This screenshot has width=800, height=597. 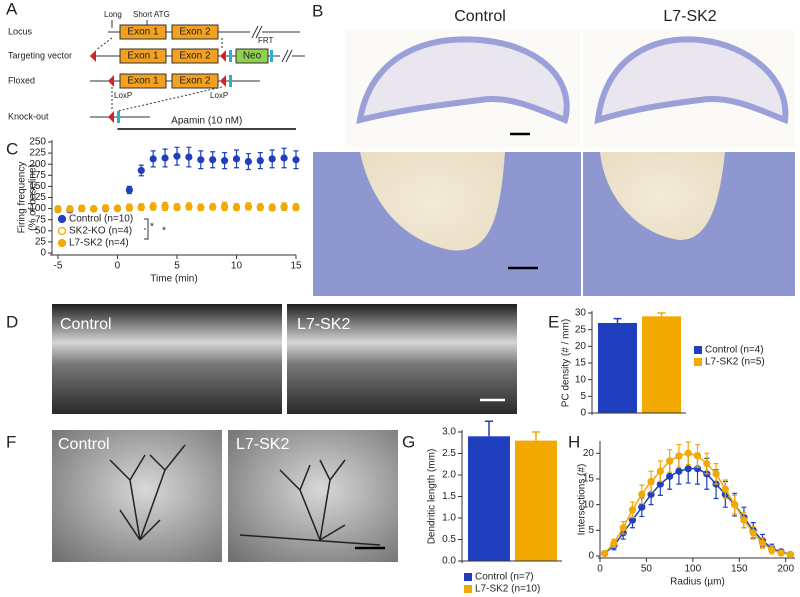 What do you see at coordinates (225, 496) in the screenshot?
I see `filled-cell-images: Control L7-SK2` at bounding box center [225, 496].